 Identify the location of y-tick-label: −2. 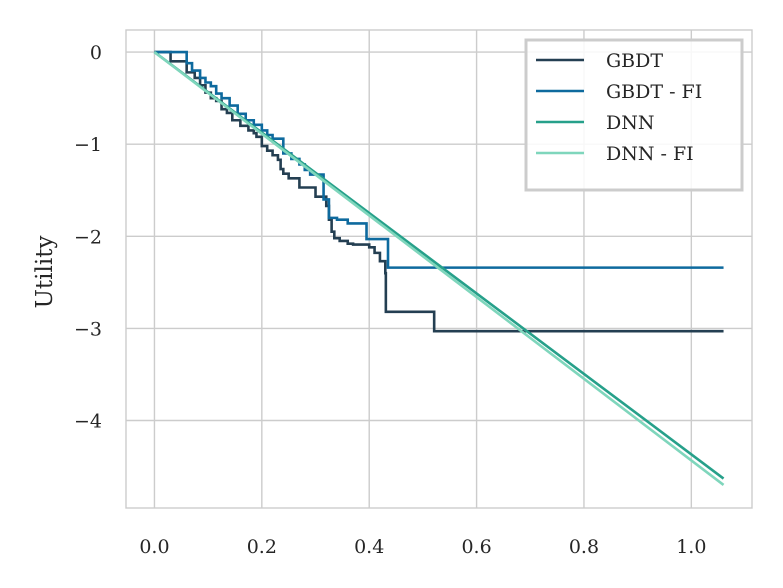
(88, 237).